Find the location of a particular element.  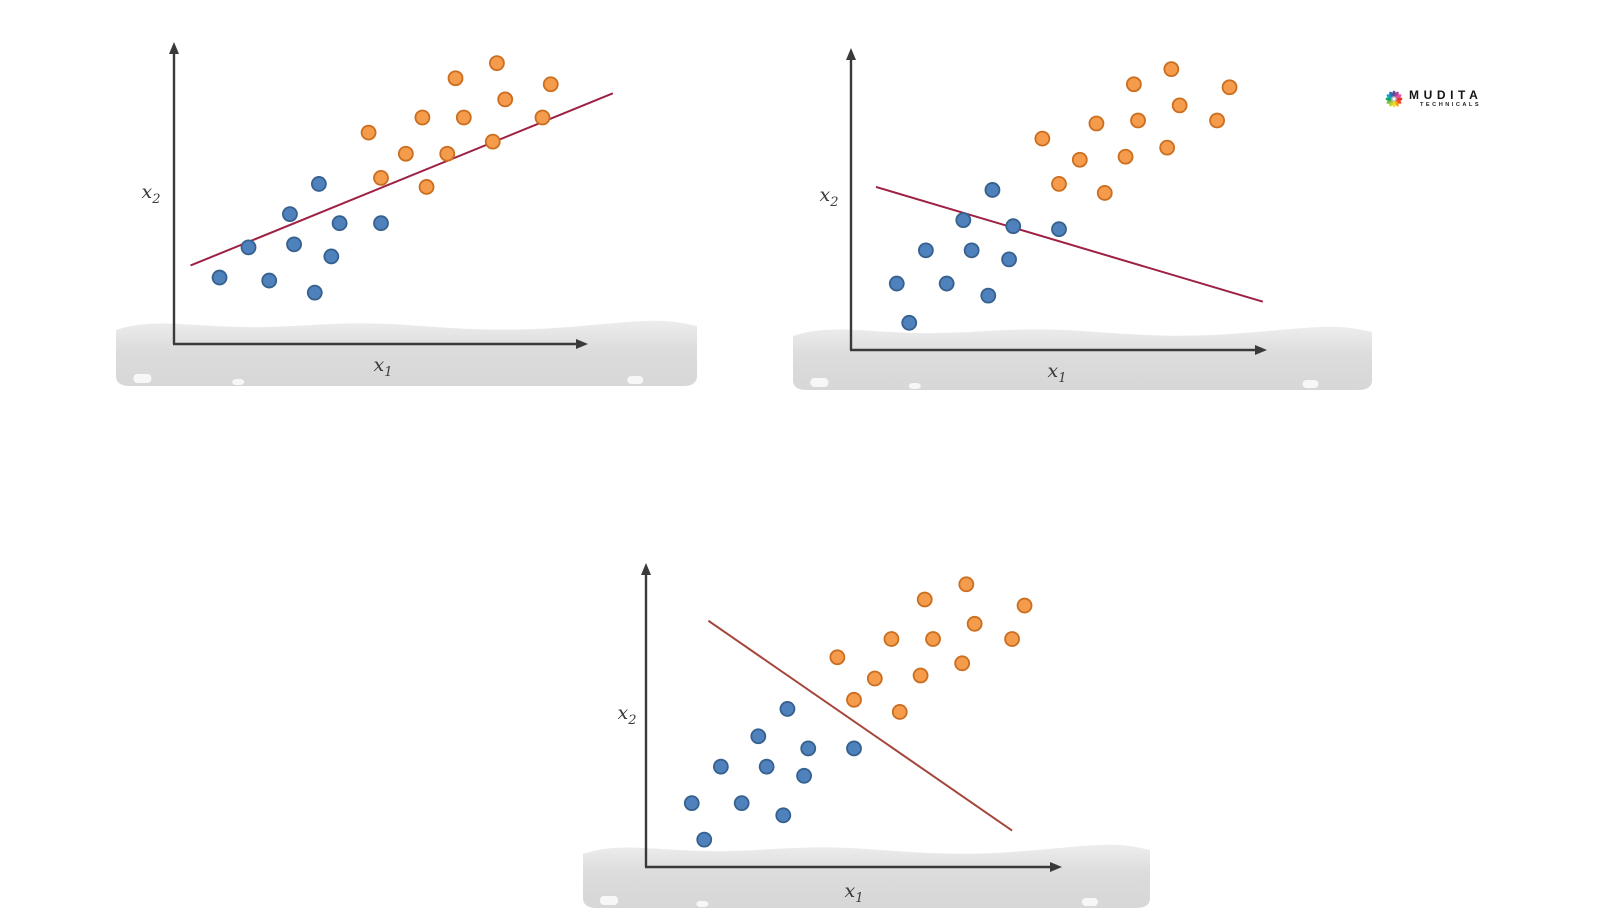

logo-brand-text: MUDITA is located at coordinates (1446, 94).